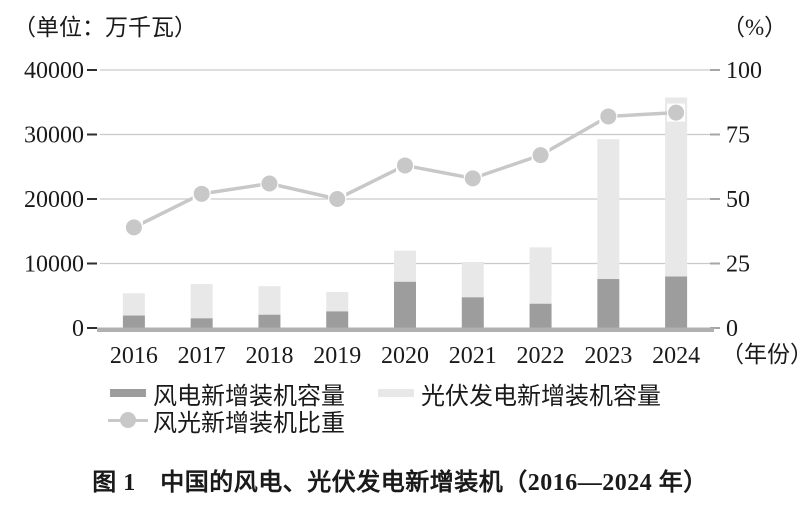 The width and height of the screenshot is (800, 513). I want to click on x-axis-year-label: 2024, so click(676, 356).